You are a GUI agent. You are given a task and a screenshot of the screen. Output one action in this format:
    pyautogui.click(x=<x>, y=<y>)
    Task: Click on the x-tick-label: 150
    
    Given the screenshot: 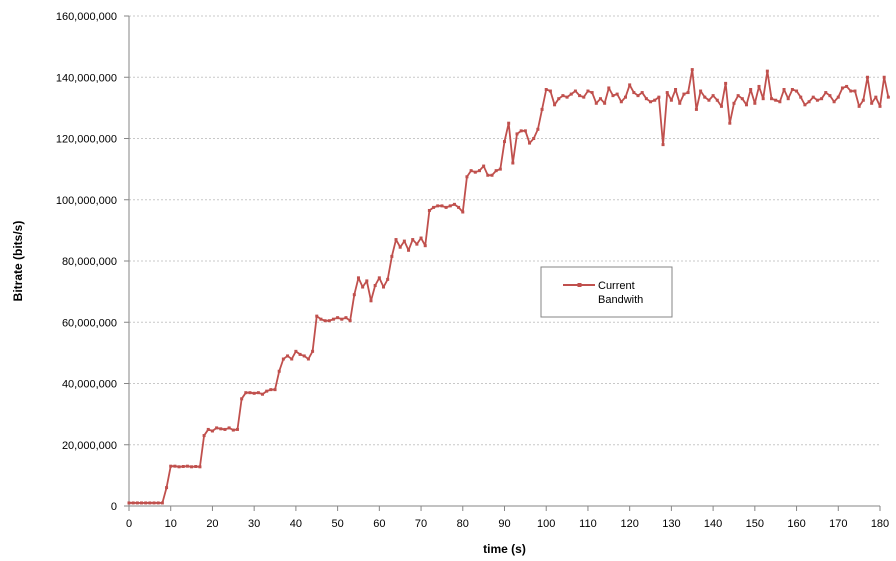 What is the action you would take?
    pyautogui.click(x=755, y=524)
    